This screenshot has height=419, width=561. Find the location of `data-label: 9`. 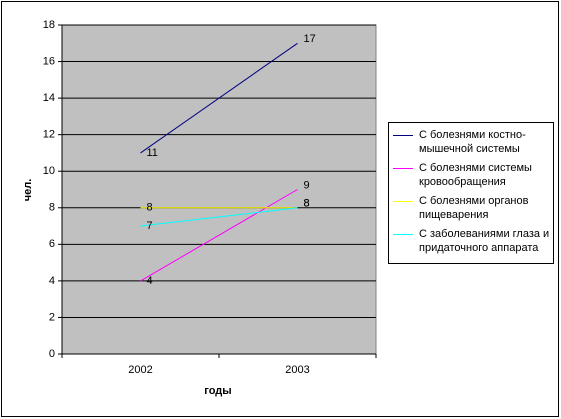

data-label: 9 is located at coordinates (307, 185).